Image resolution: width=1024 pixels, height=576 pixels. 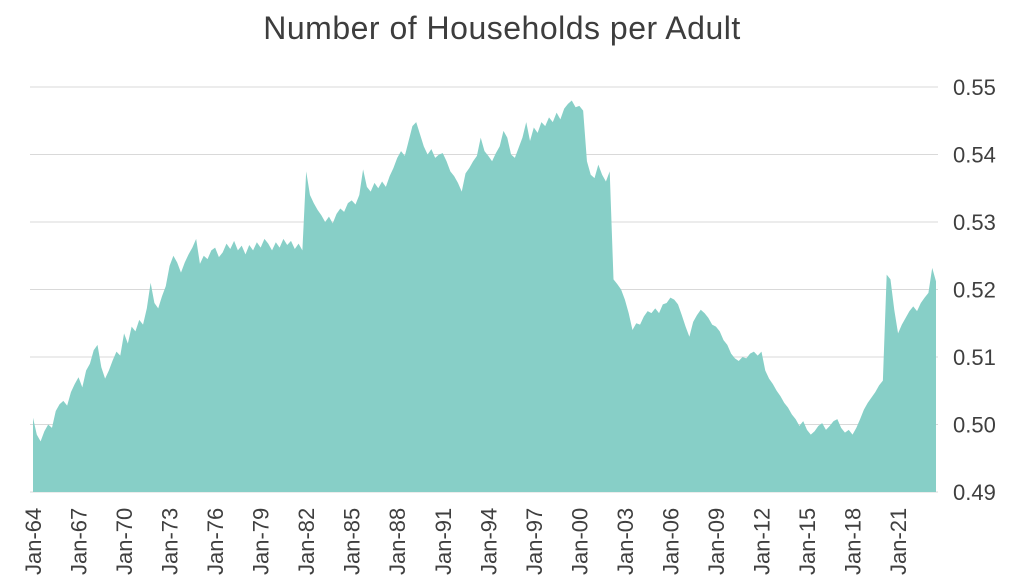 What do you see at coordinates (443, 541) in the screenshot?
I see `x-tick-label: Jan-91` at bounding box center [443, 541].